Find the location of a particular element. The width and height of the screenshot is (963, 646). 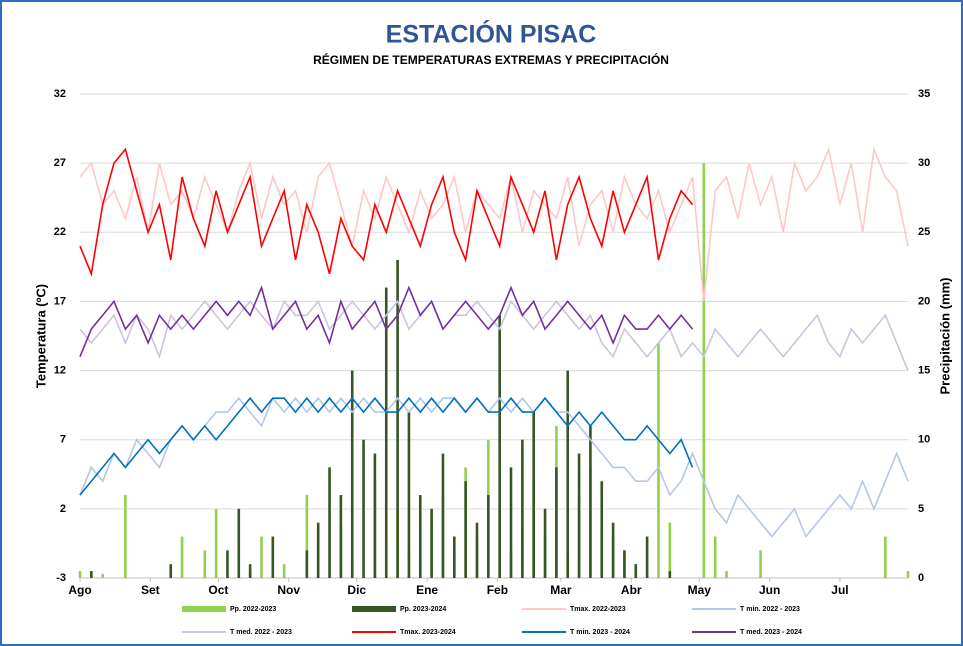

x-tick-label: Ago is located at coordinates (79, 590).